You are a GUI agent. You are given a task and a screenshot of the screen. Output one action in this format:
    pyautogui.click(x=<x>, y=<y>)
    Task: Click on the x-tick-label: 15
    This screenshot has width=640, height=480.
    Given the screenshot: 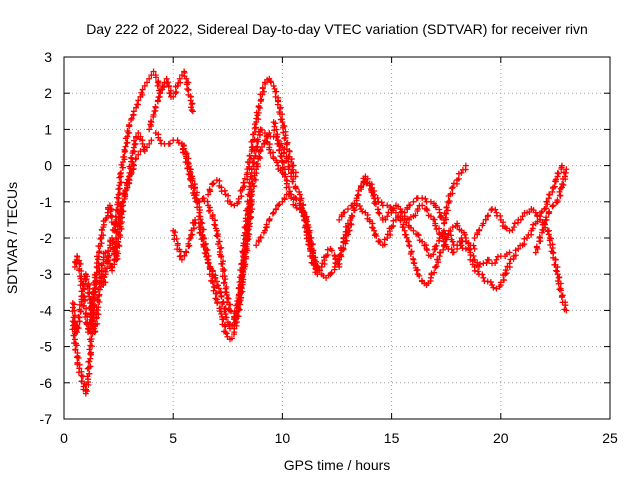 What is the action you would take?
    pyautogui.click(x=392, y=438)
    